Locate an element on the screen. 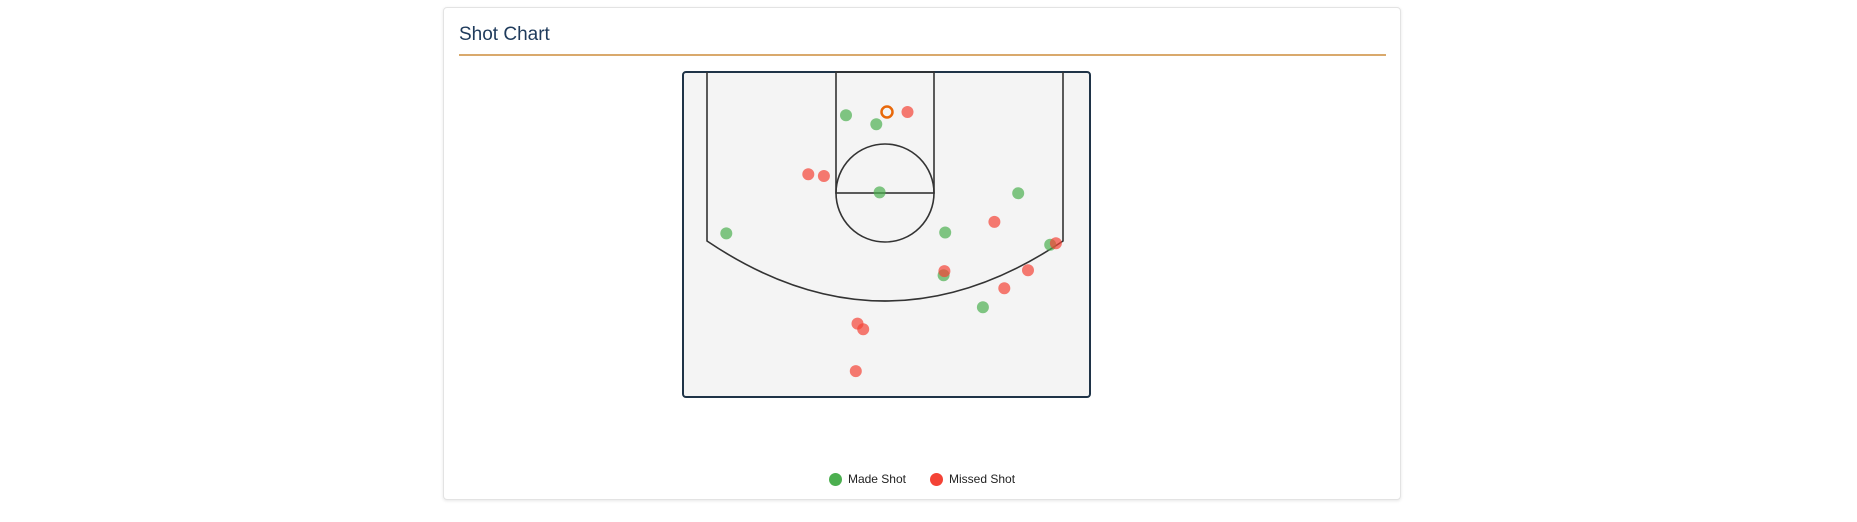 This screenshot has width=1857, height=522. legend-label-missed: Missed Shot is located at coordinates (982, 479).